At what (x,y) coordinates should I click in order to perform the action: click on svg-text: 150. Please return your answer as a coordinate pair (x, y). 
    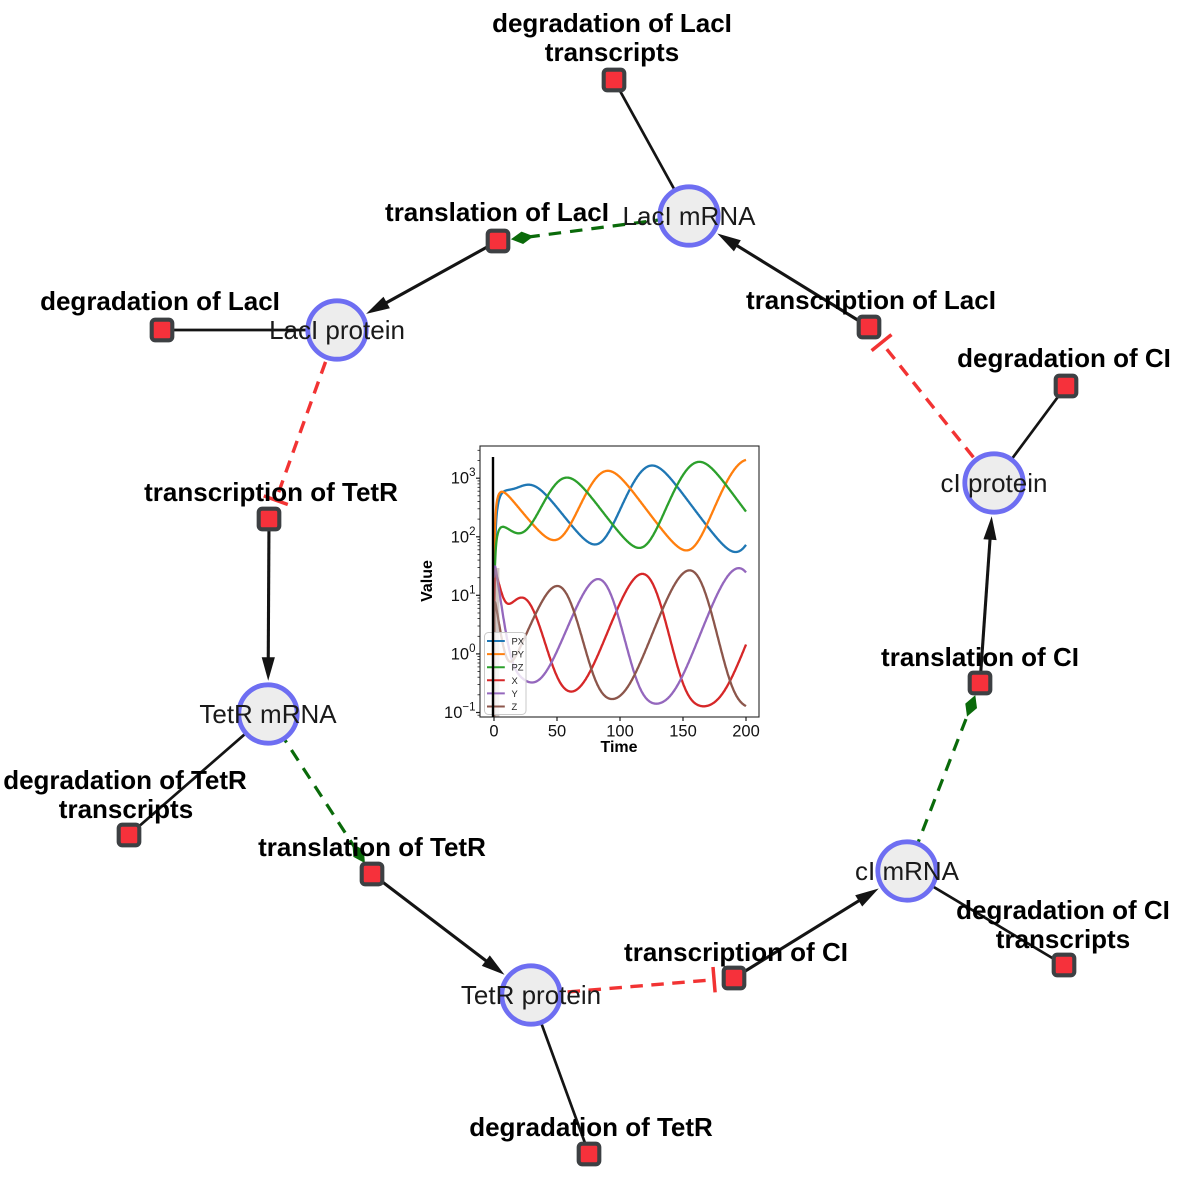
    Looking at the image, I should click on (683, 732).